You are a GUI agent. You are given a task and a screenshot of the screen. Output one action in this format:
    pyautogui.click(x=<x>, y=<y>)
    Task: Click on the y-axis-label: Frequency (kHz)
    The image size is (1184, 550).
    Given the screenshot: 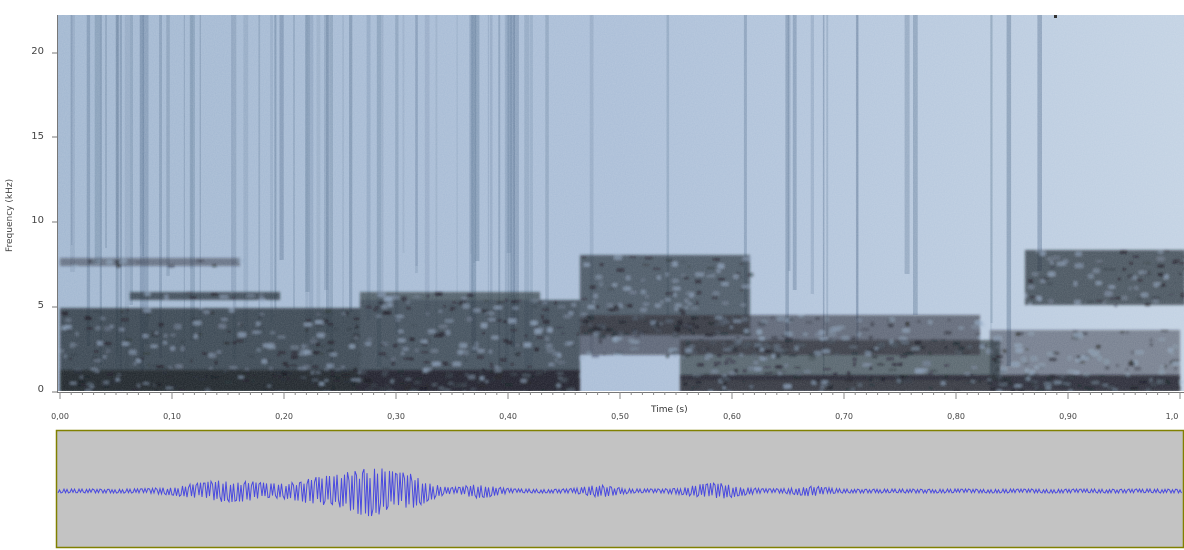 What is the action you would take?
    pyautogui.click(x=10, y=219)
    